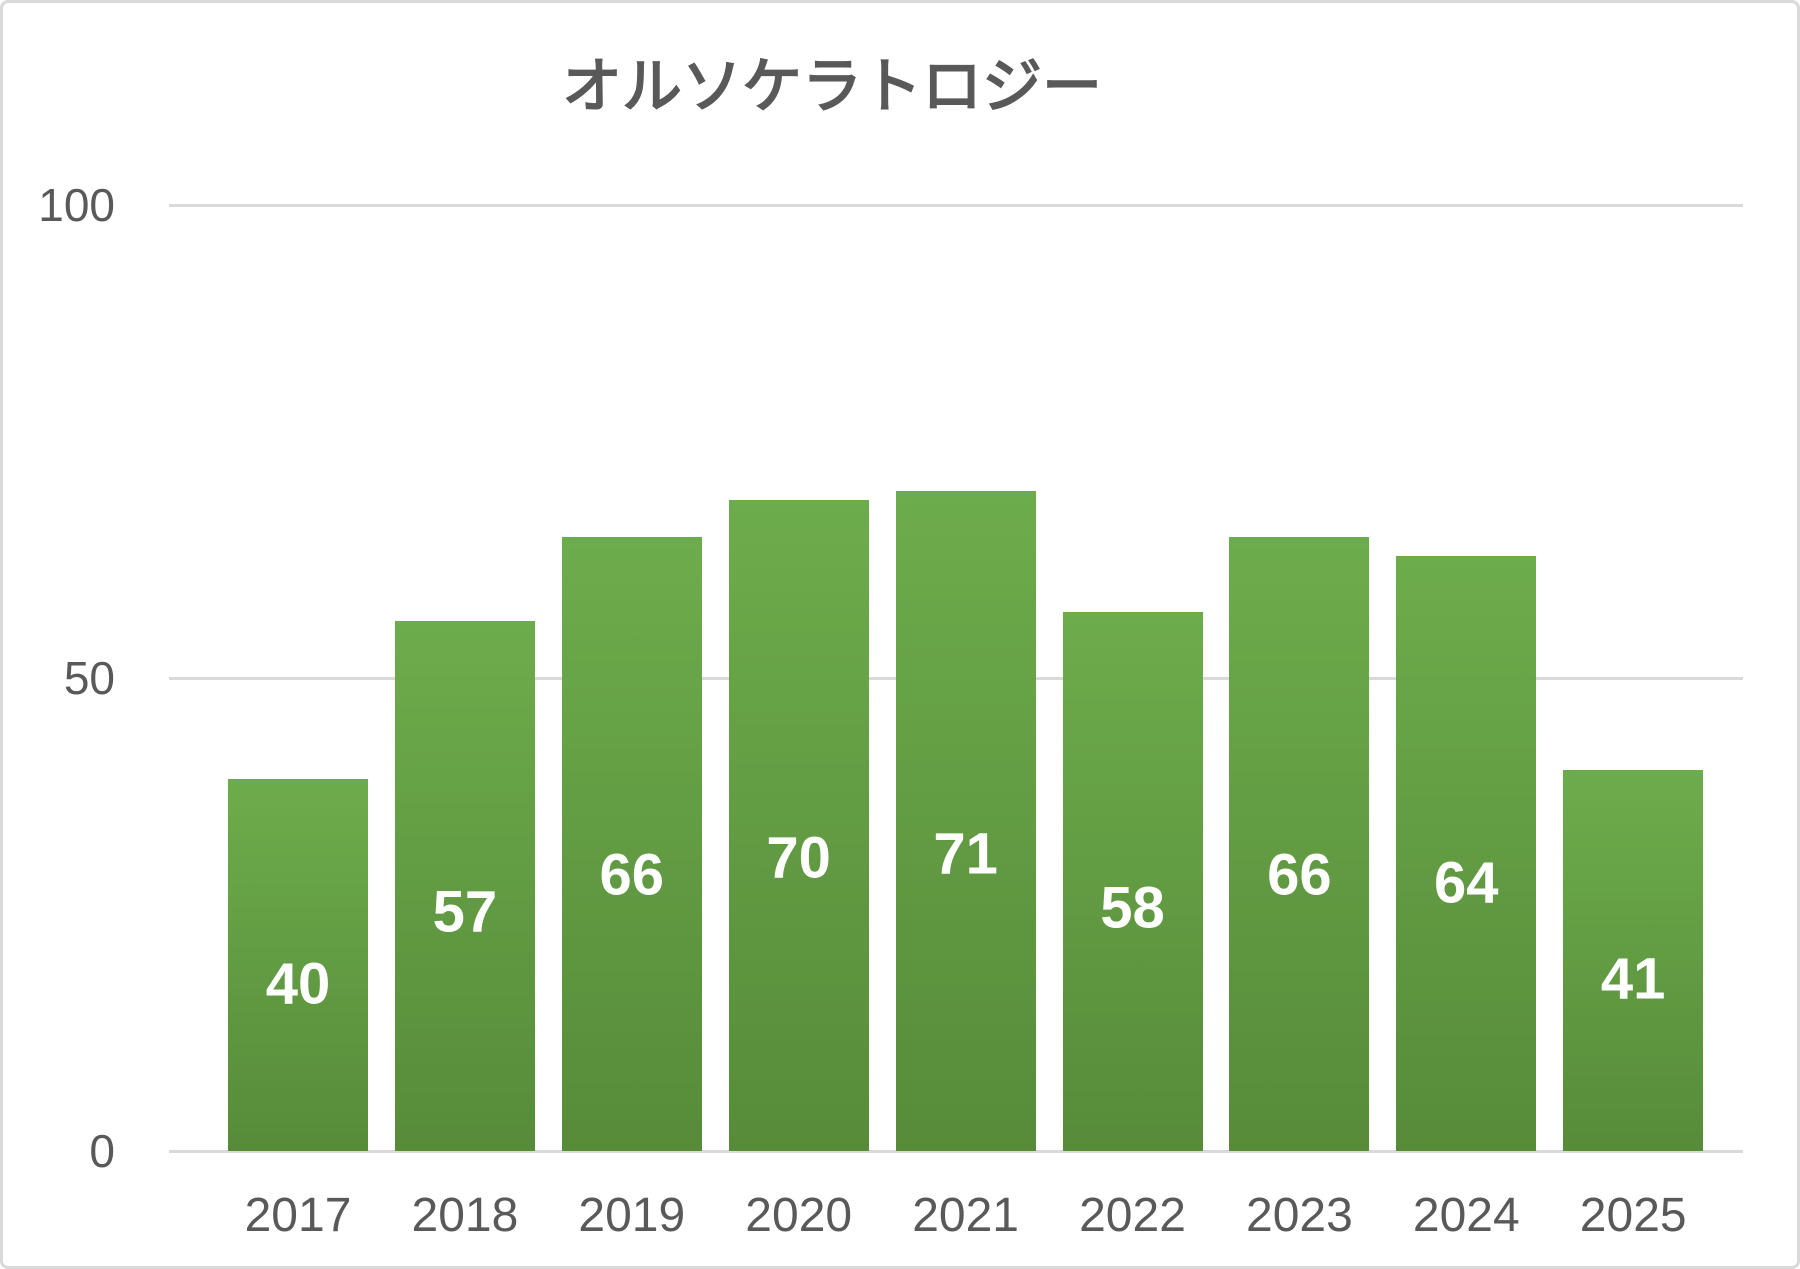 The width and height of the screenshot is (1800, 1269). Describe the element at coordinates (89, 678) in the screenshot. I see `y-axis-label-50: 50` at that location.